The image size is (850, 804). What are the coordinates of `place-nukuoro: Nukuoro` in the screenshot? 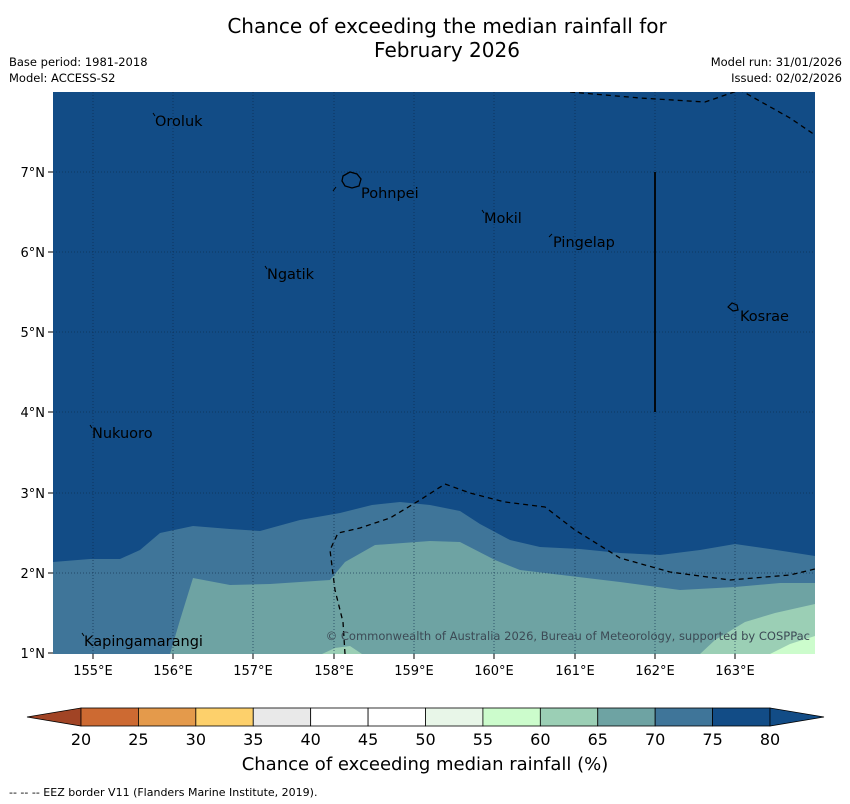 It's located at (122, 434).